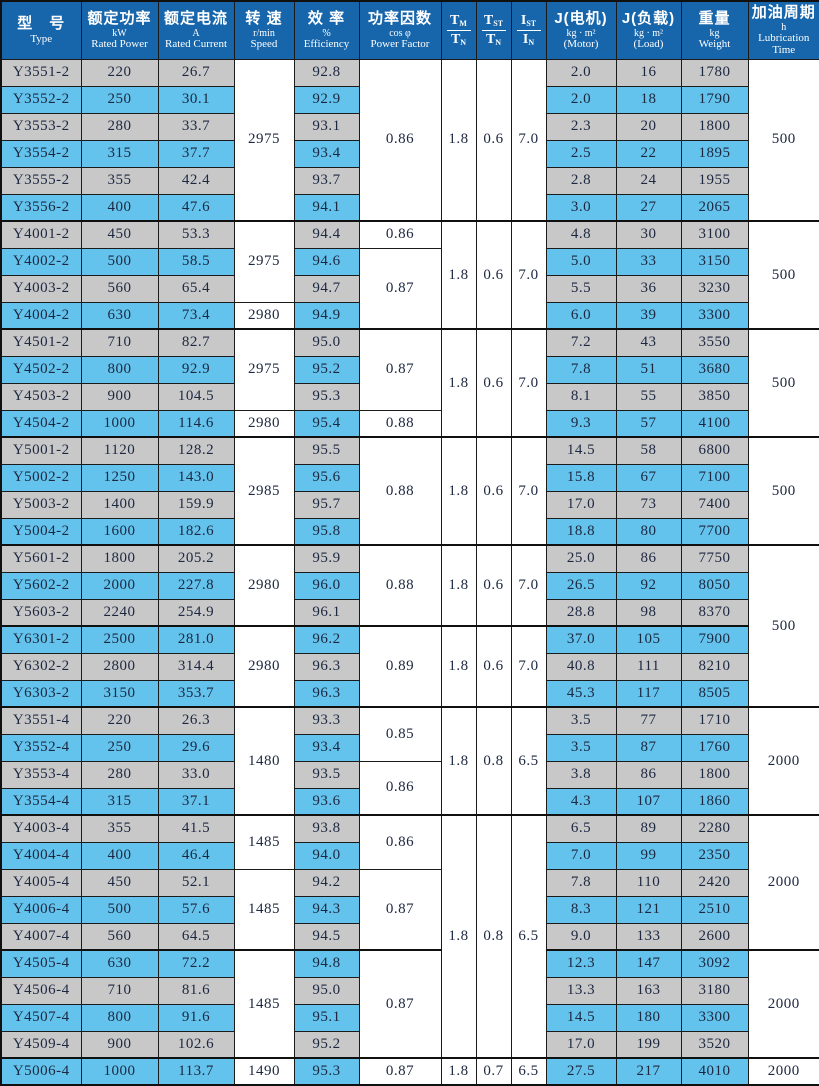  Describe the element at coordinates (409, 788) in the screenshot. I see `table-row: Y3553-4 280 33.0 93.5 0.86 3.8 86 1800` at that location.